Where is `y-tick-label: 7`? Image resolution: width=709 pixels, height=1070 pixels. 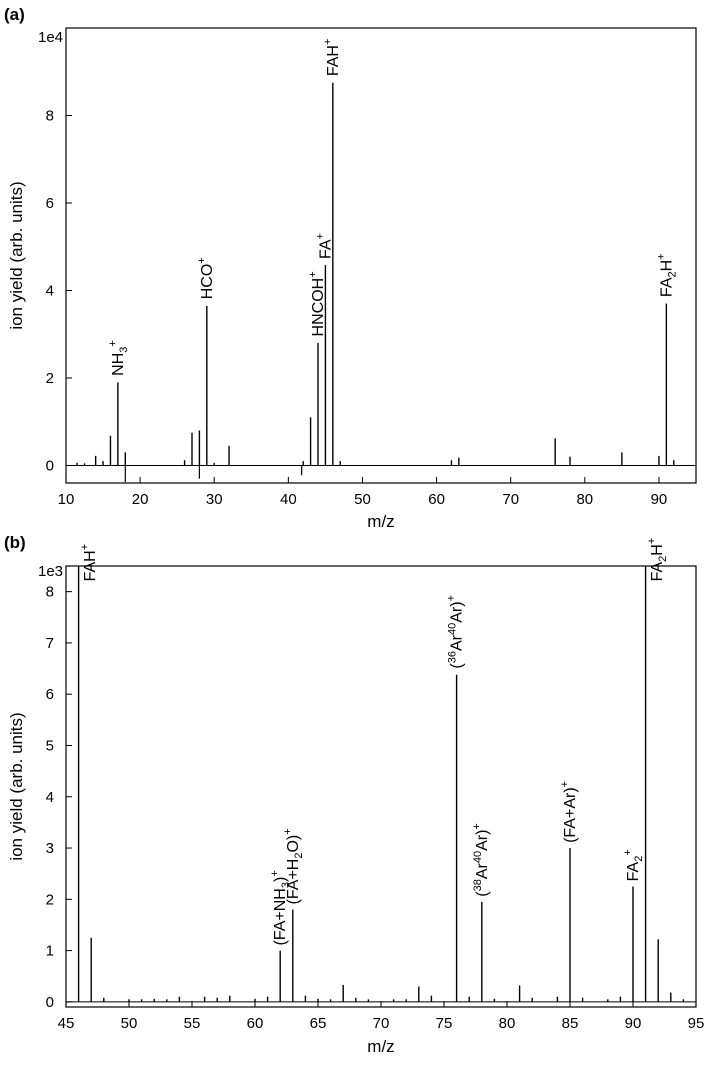 y-tick-label: 7 is located at coordinates (50, 643).